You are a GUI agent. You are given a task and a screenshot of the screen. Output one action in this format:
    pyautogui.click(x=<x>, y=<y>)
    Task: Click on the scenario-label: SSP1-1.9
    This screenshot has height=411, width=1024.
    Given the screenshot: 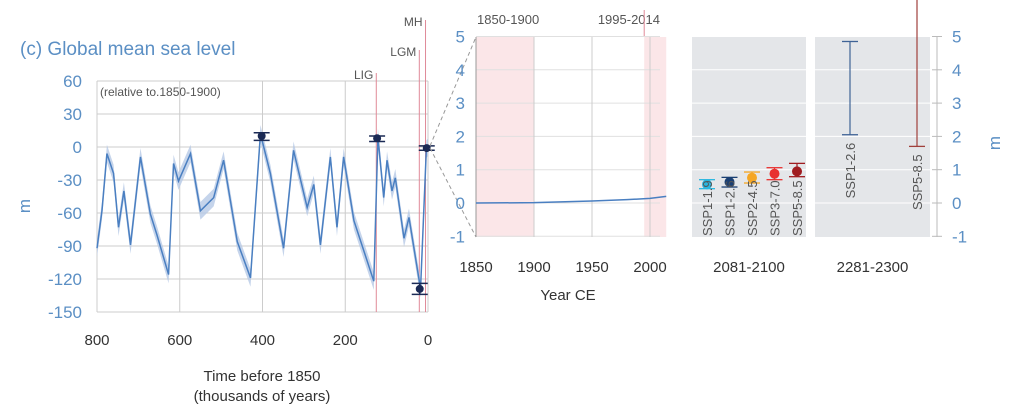 What is the action you would take?
    pyautogui.click(x=707, y=208)
    